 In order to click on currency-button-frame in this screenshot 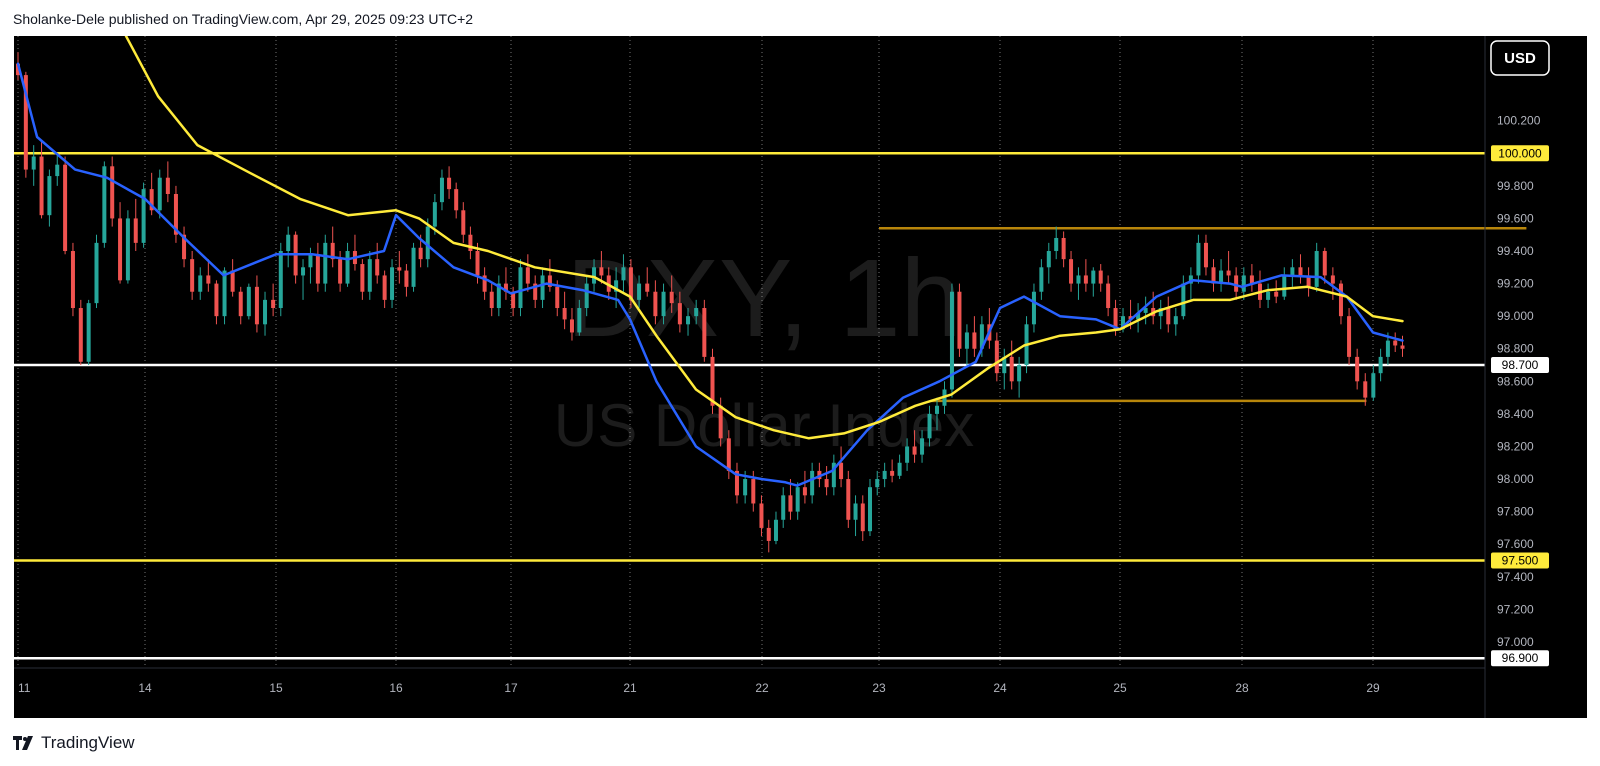, I will do `click(1520, 58)`.